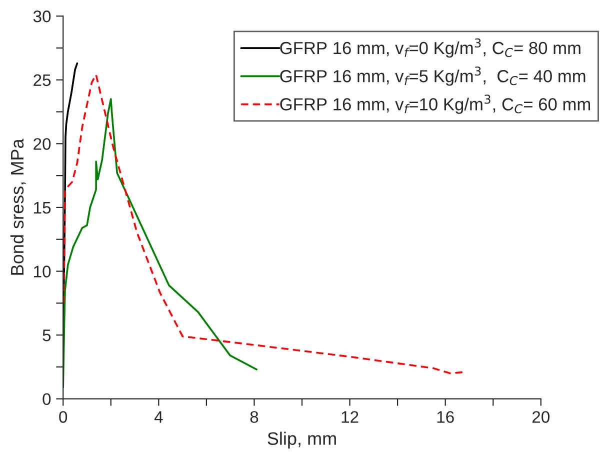 This screenshot has width=601, height=460. I want to click on x-tick-label: 16, so click(445, 417).